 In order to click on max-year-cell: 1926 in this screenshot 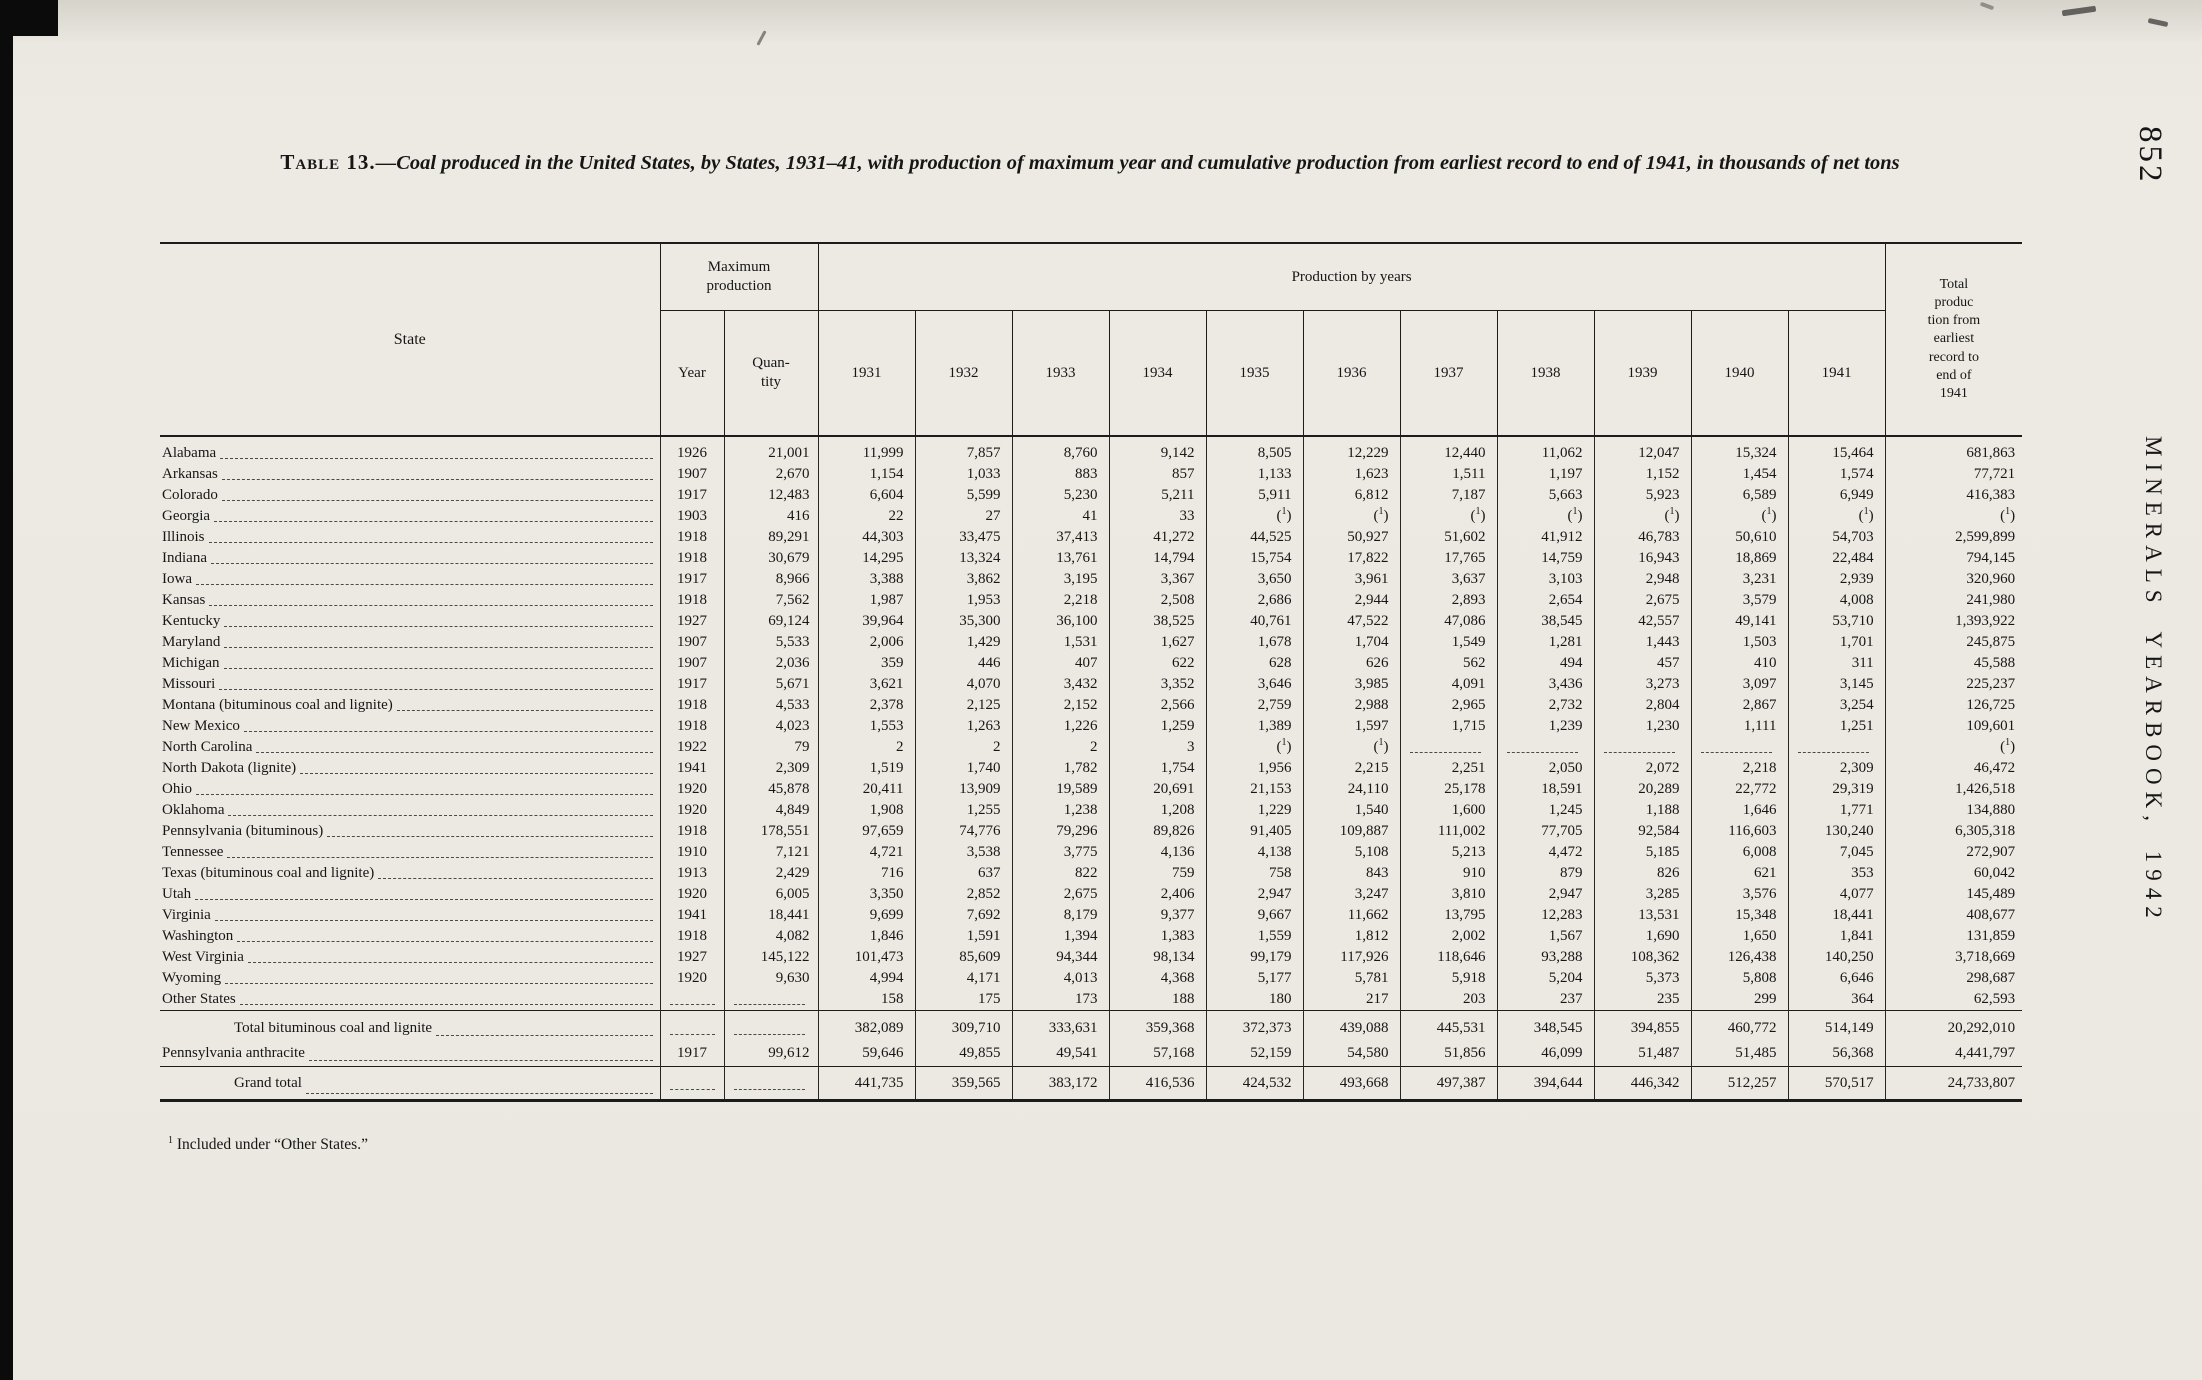, I will do `click(691, 449)`.